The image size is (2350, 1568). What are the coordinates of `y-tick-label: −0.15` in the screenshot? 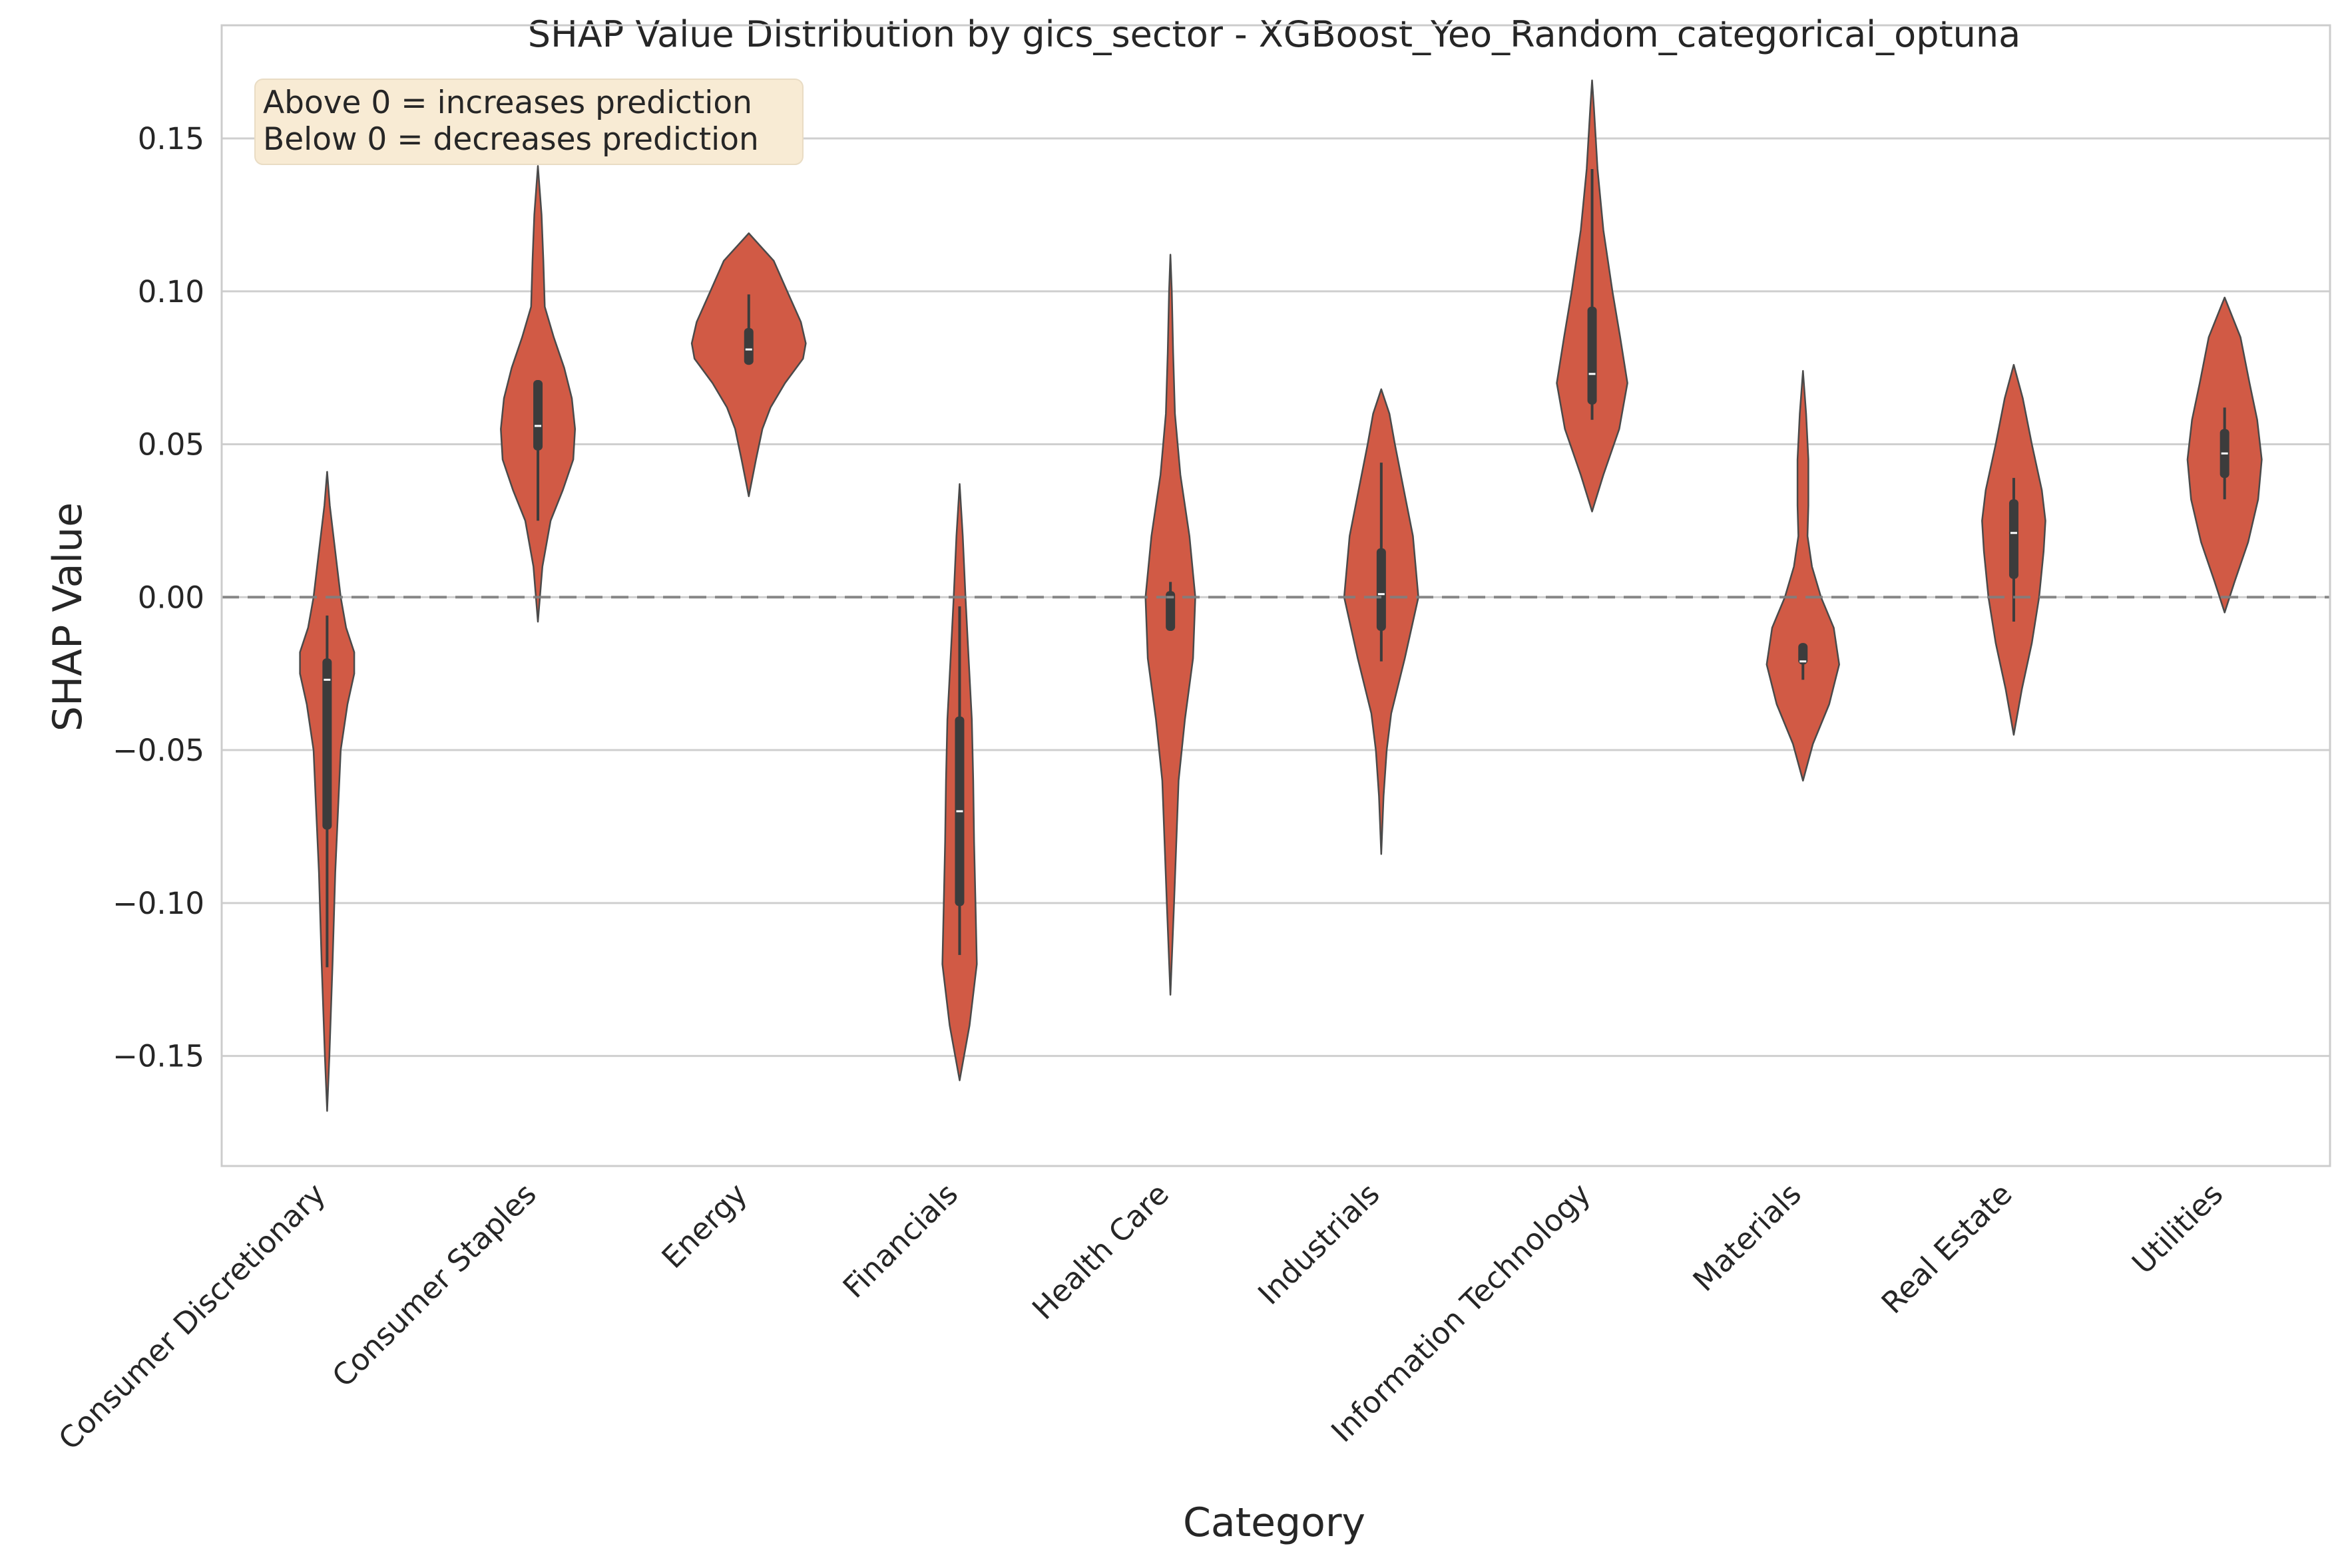 It's located at (158, 1056).